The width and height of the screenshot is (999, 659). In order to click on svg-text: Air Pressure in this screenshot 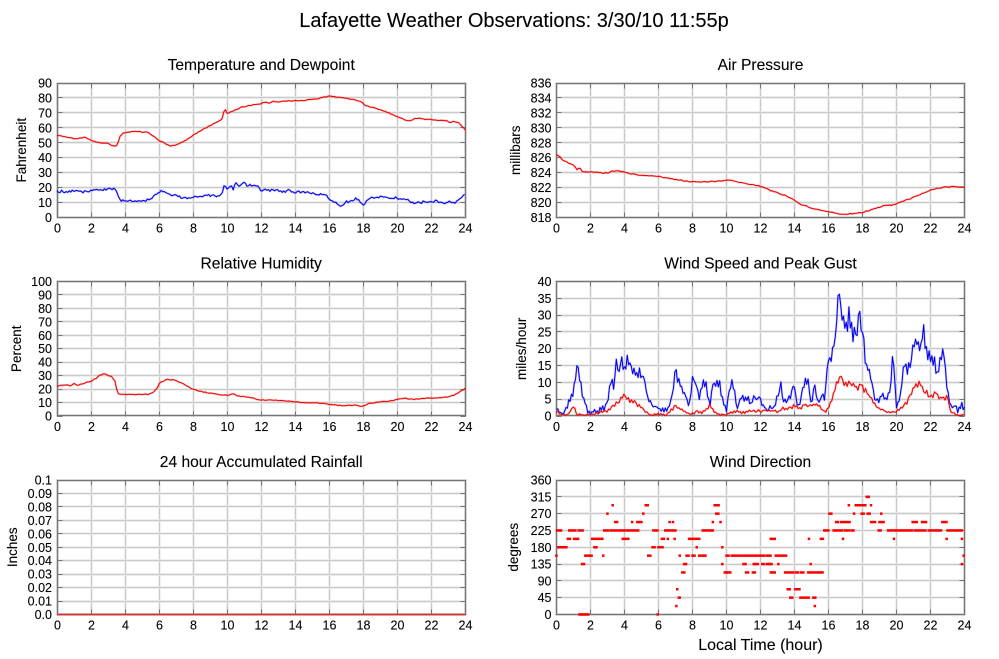, I will do `click(761, 65)`.